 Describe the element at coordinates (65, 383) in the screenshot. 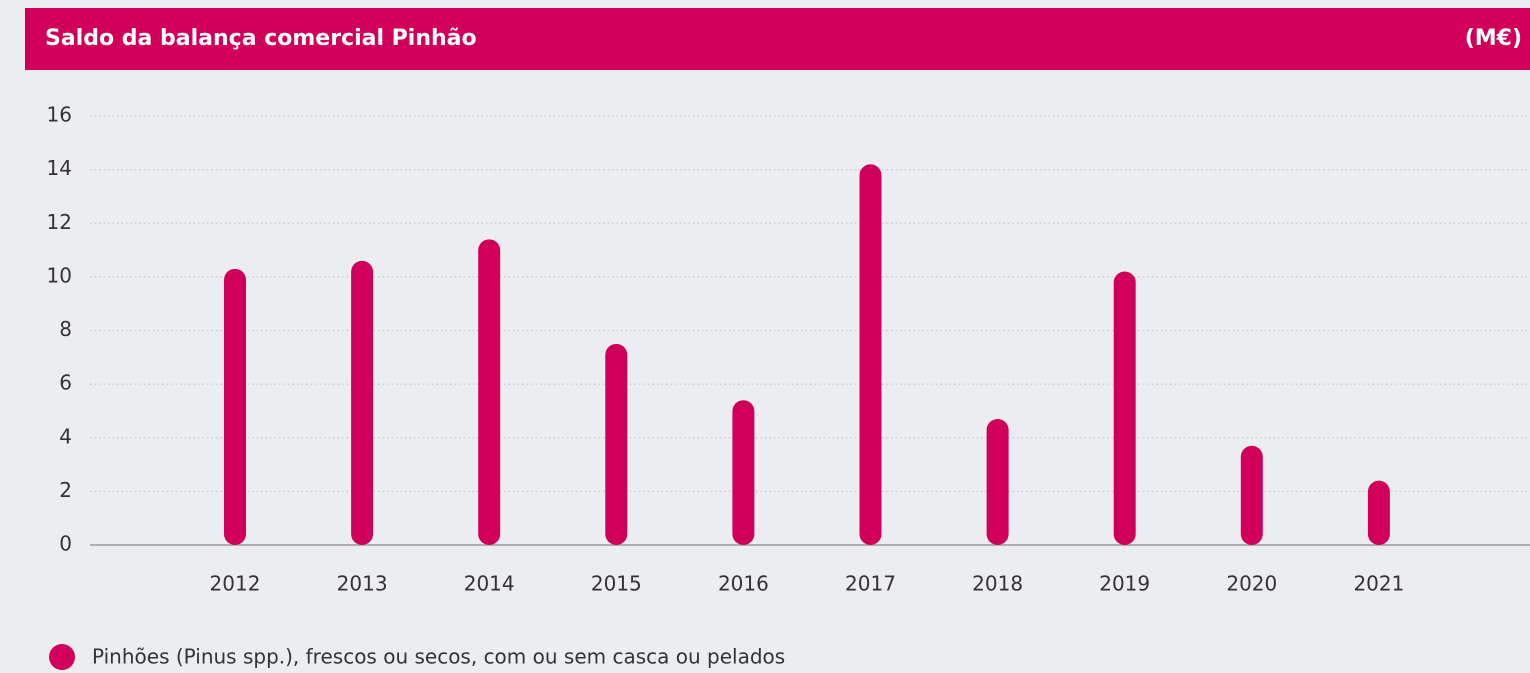

I see `y-tick-label: 6` at that location.